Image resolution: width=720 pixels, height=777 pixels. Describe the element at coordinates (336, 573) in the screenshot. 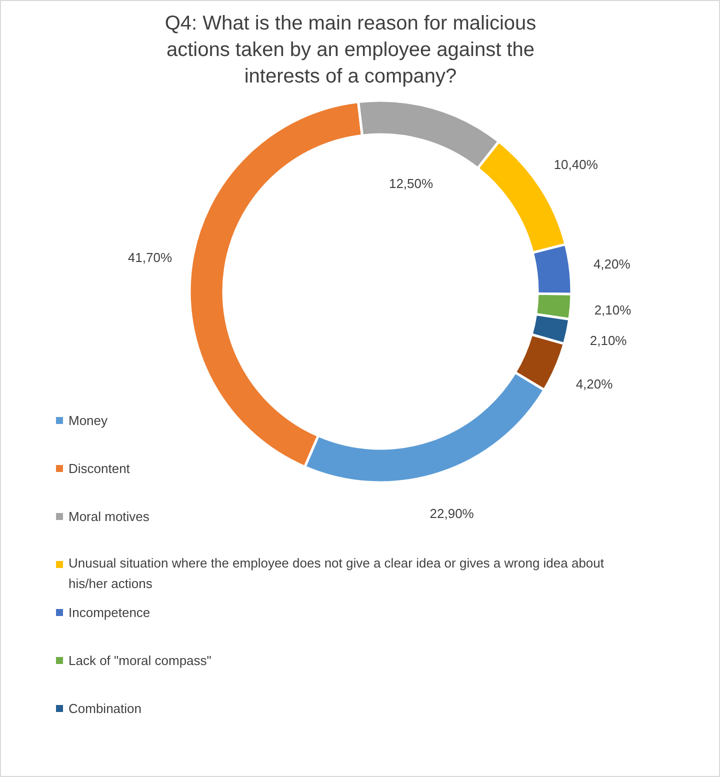

I see `legend-label: Unusual situation where the employee does not give a clear idea or gives a wrong idea about his/her actions` at that location.